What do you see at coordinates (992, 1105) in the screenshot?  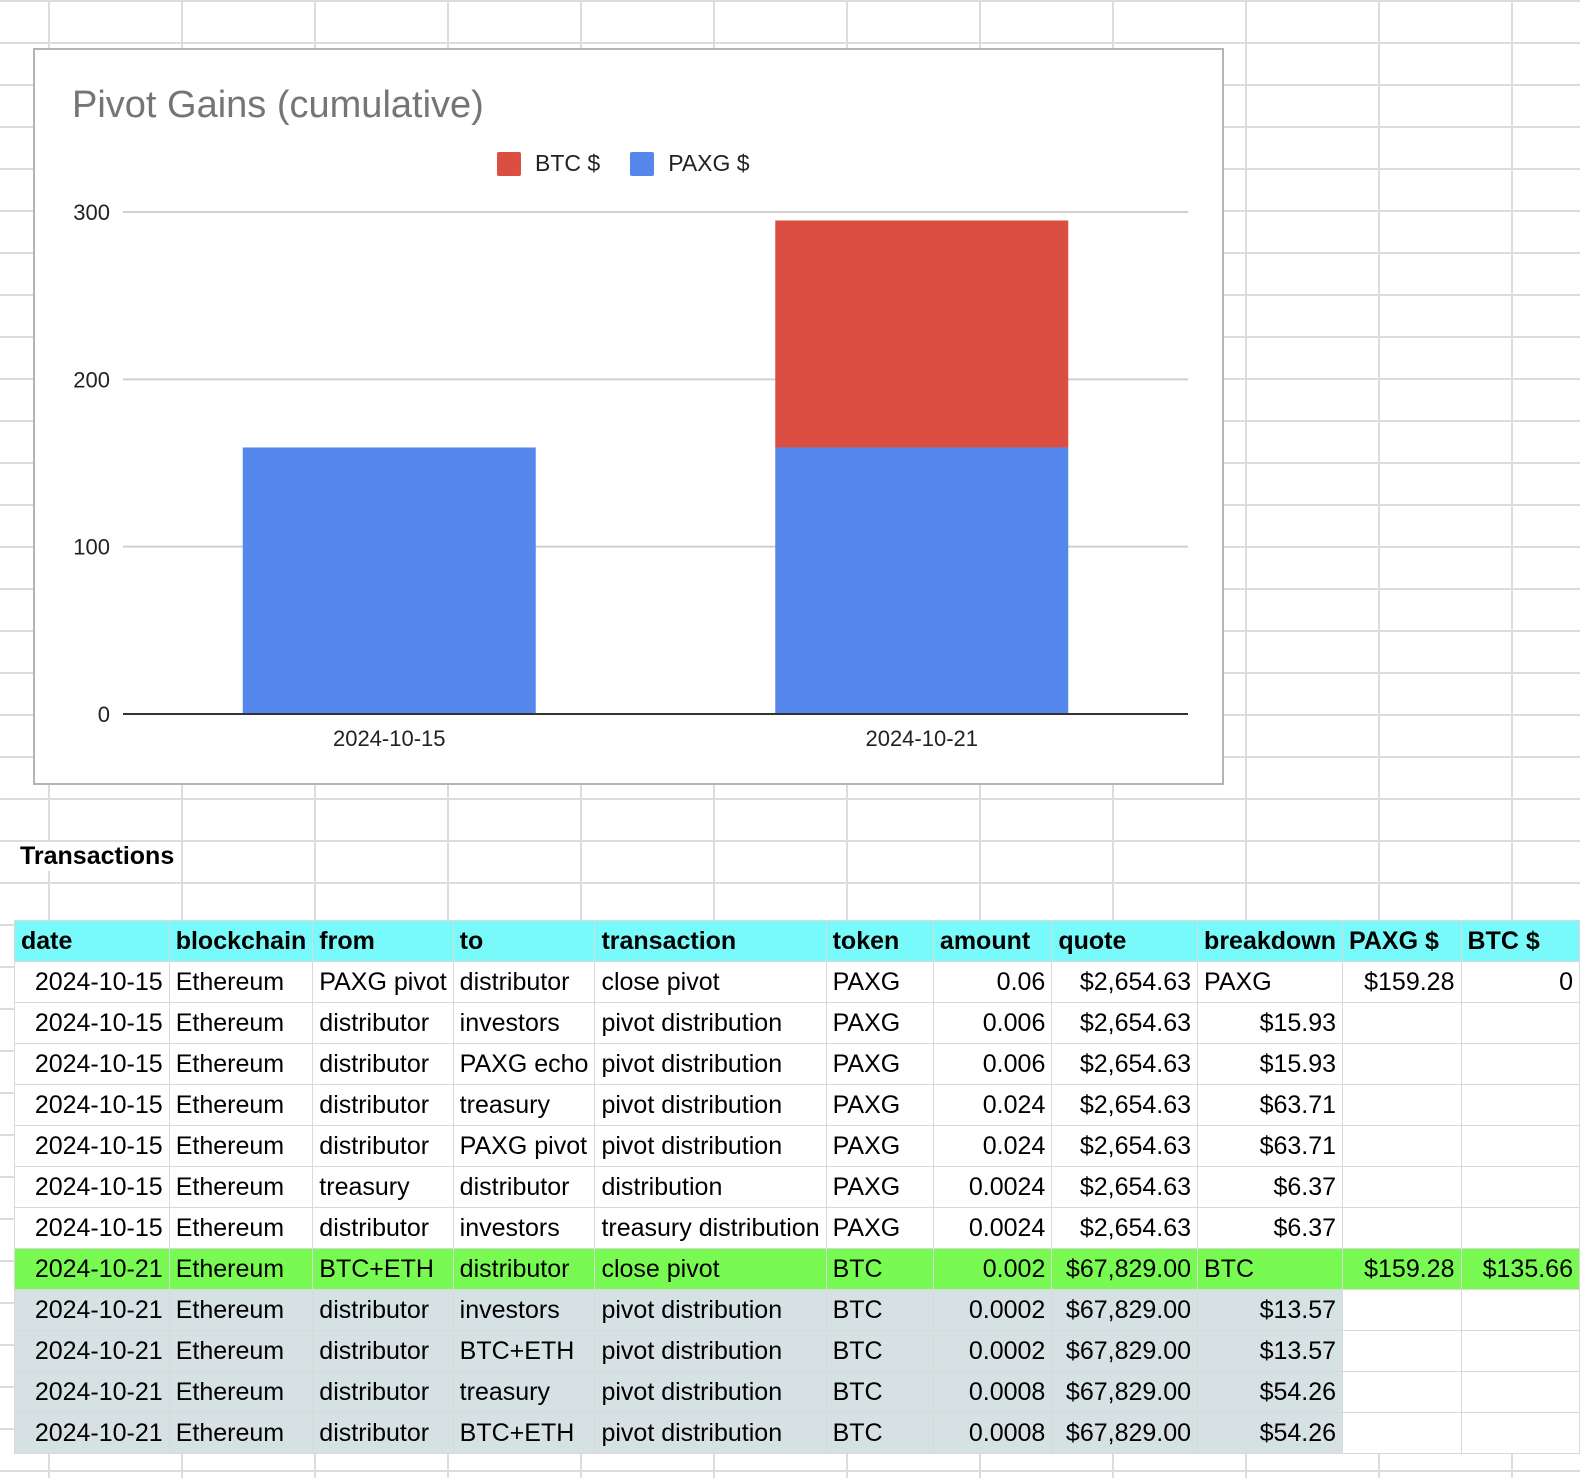 I see `table-cell: 0.024` at bounding box center [992, 1105].